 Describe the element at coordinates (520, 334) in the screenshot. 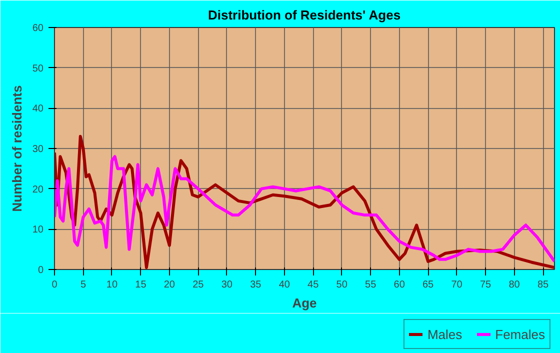

I see `legend-label: Females` at that location.